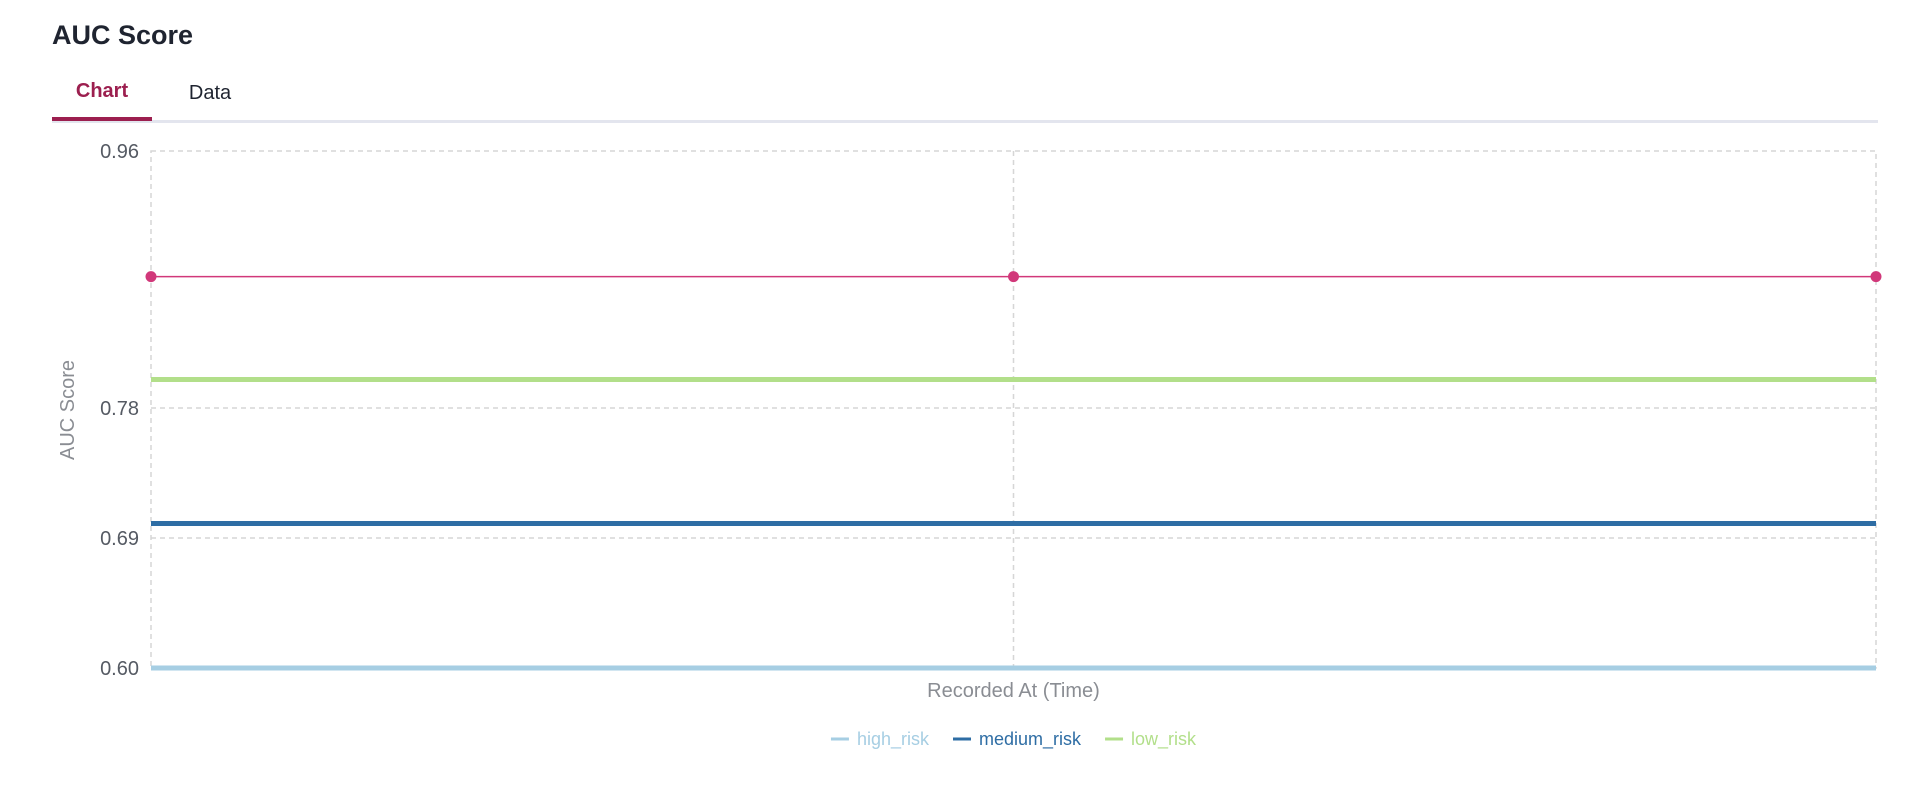  Describe the element at coordinates (210, 93) in the screenshot. I see `tab-data: Data` at that location.